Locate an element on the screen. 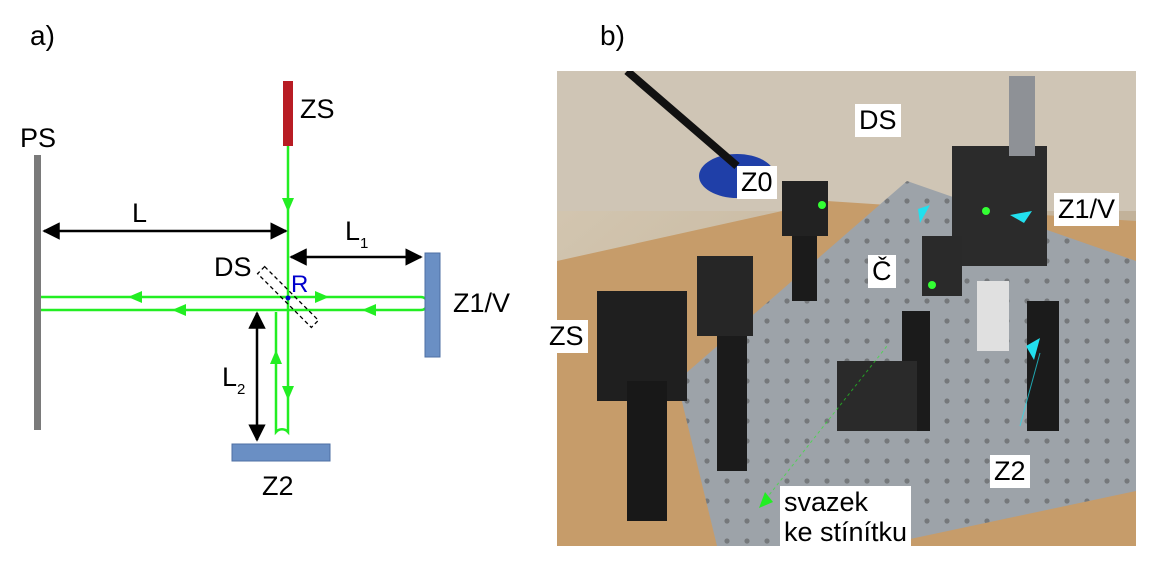 The width and height of the screenshot is (1154, 564). beam-arrow is located at coordinates (766, 500).